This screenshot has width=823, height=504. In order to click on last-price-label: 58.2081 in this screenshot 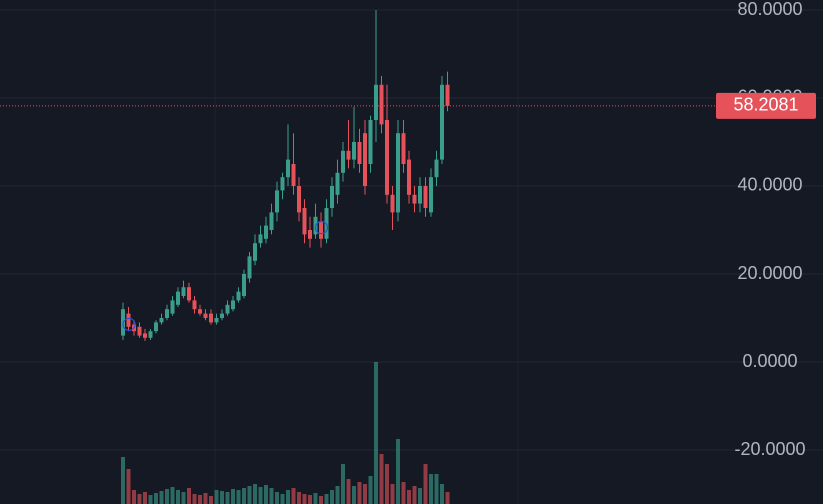, I will do `click(765, 105)`.